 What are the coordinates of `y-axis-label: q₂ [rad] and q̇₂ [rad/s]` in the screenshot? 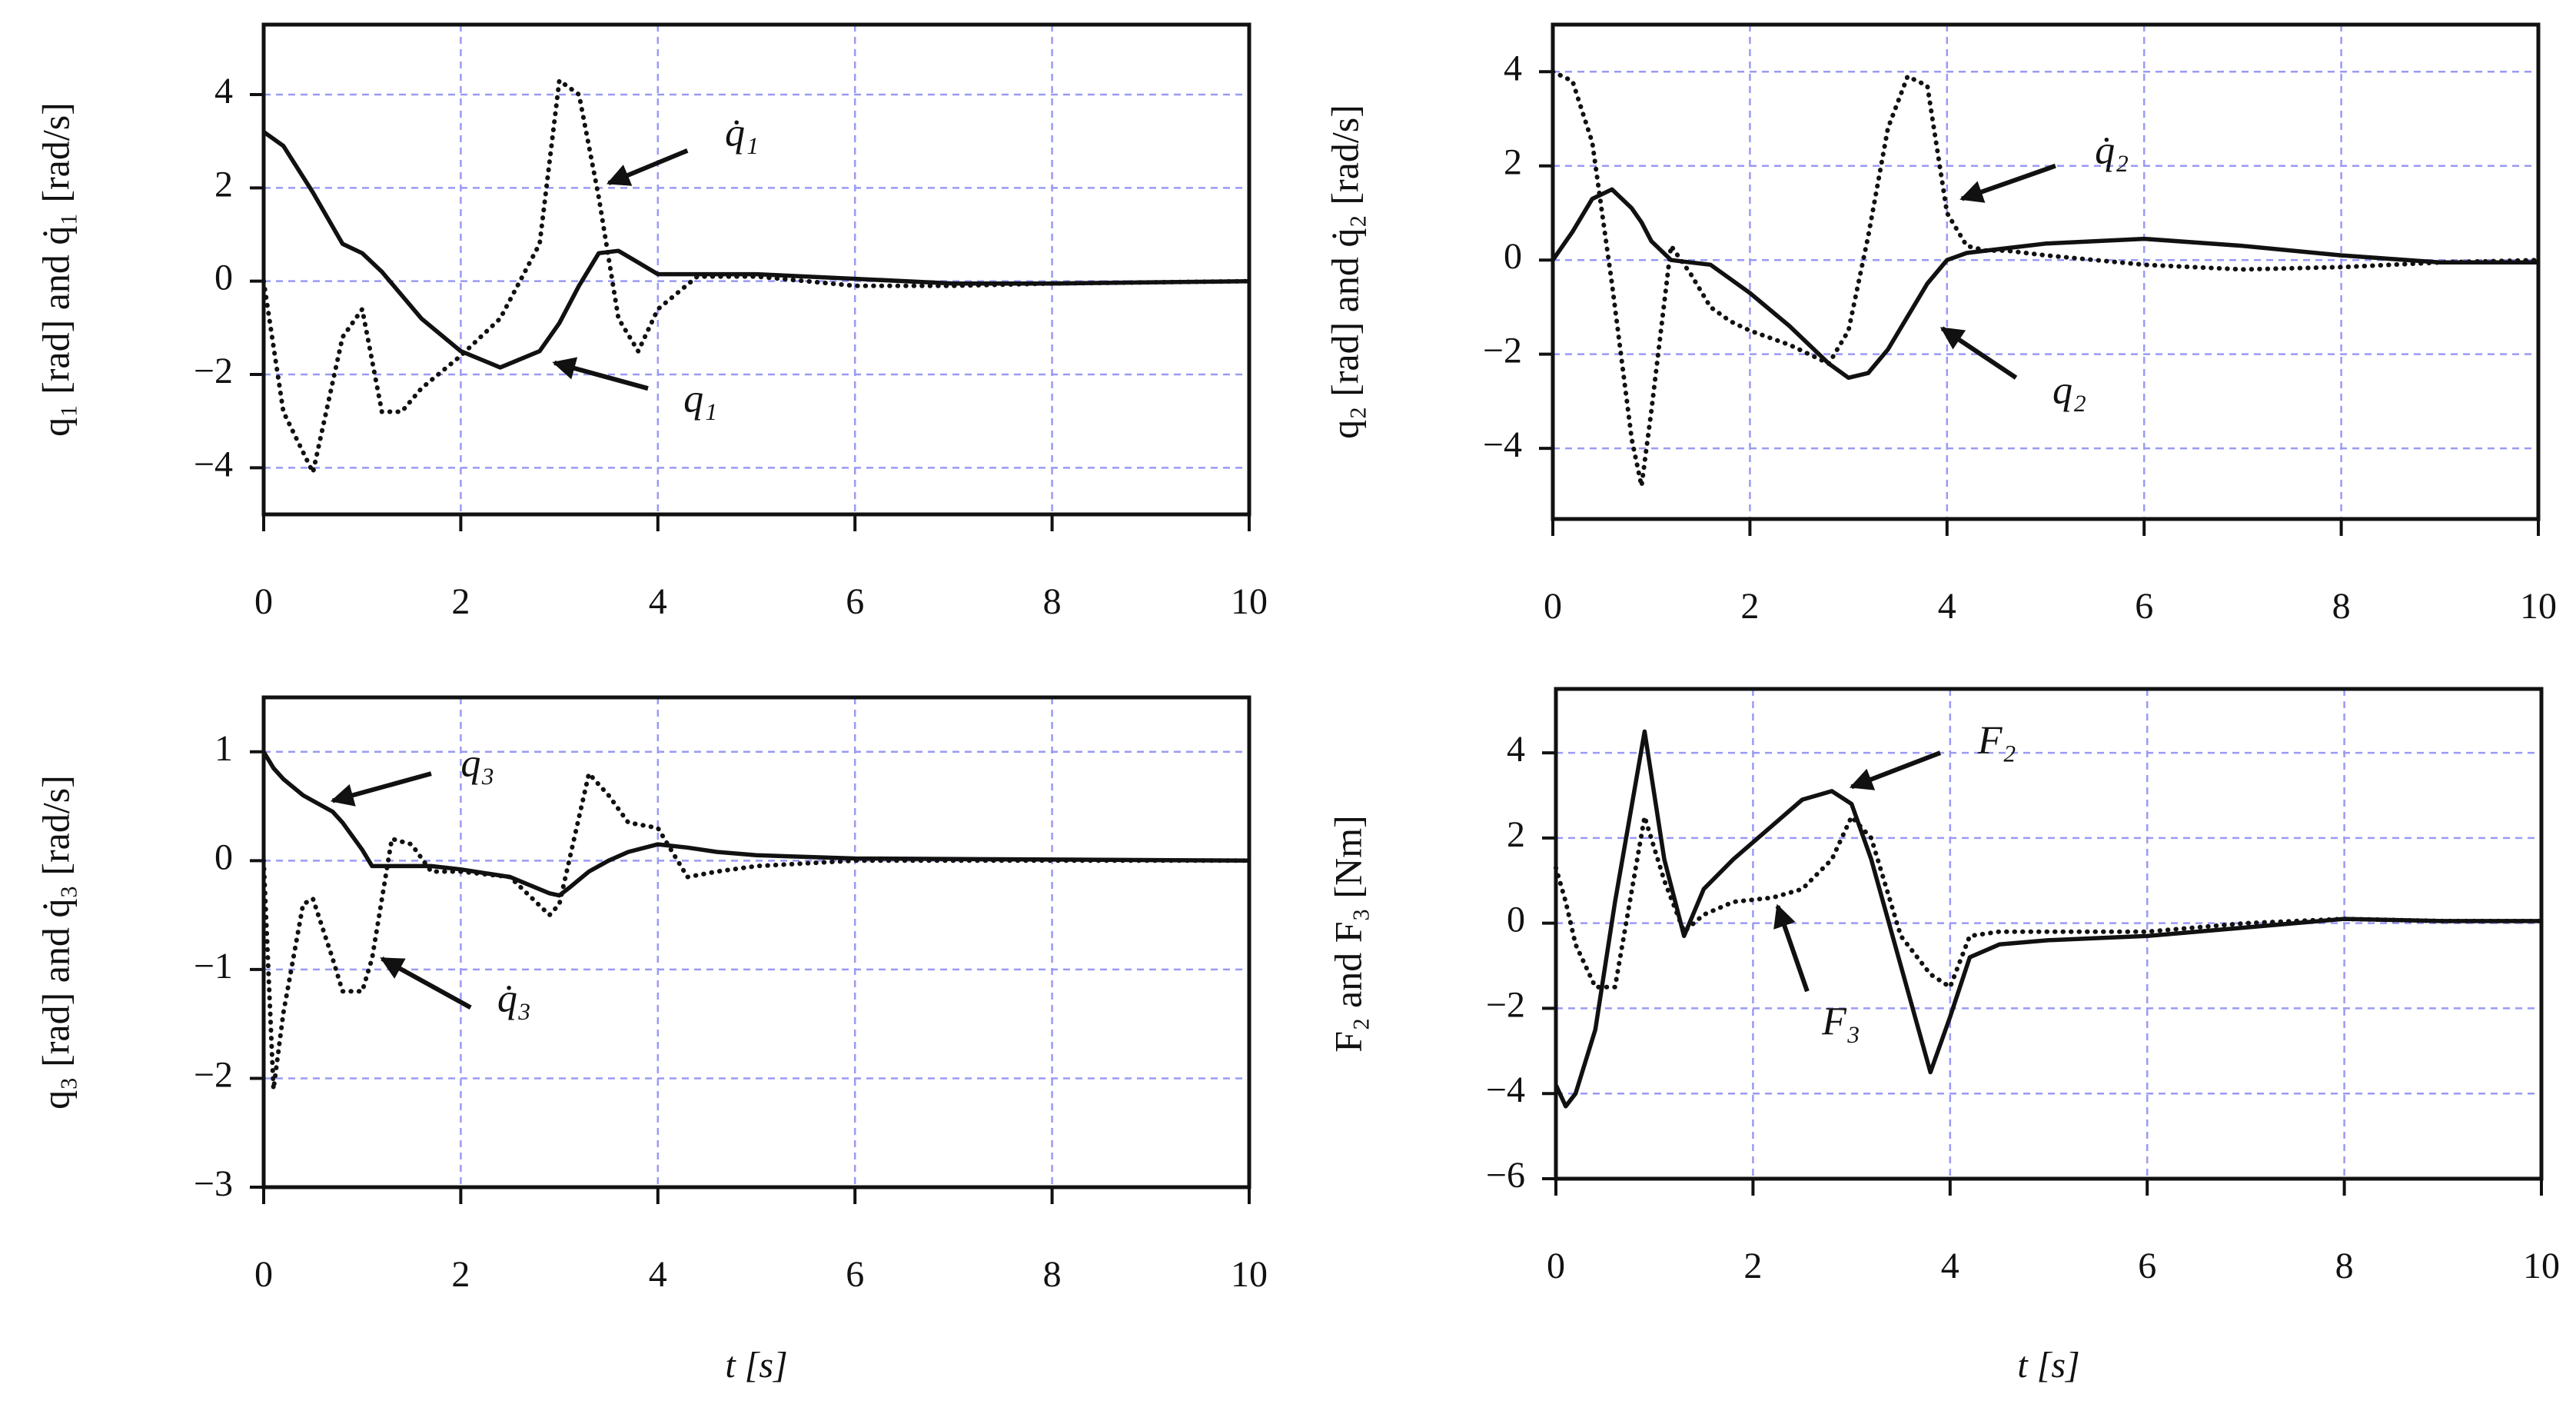 It's located at (1344, 272).